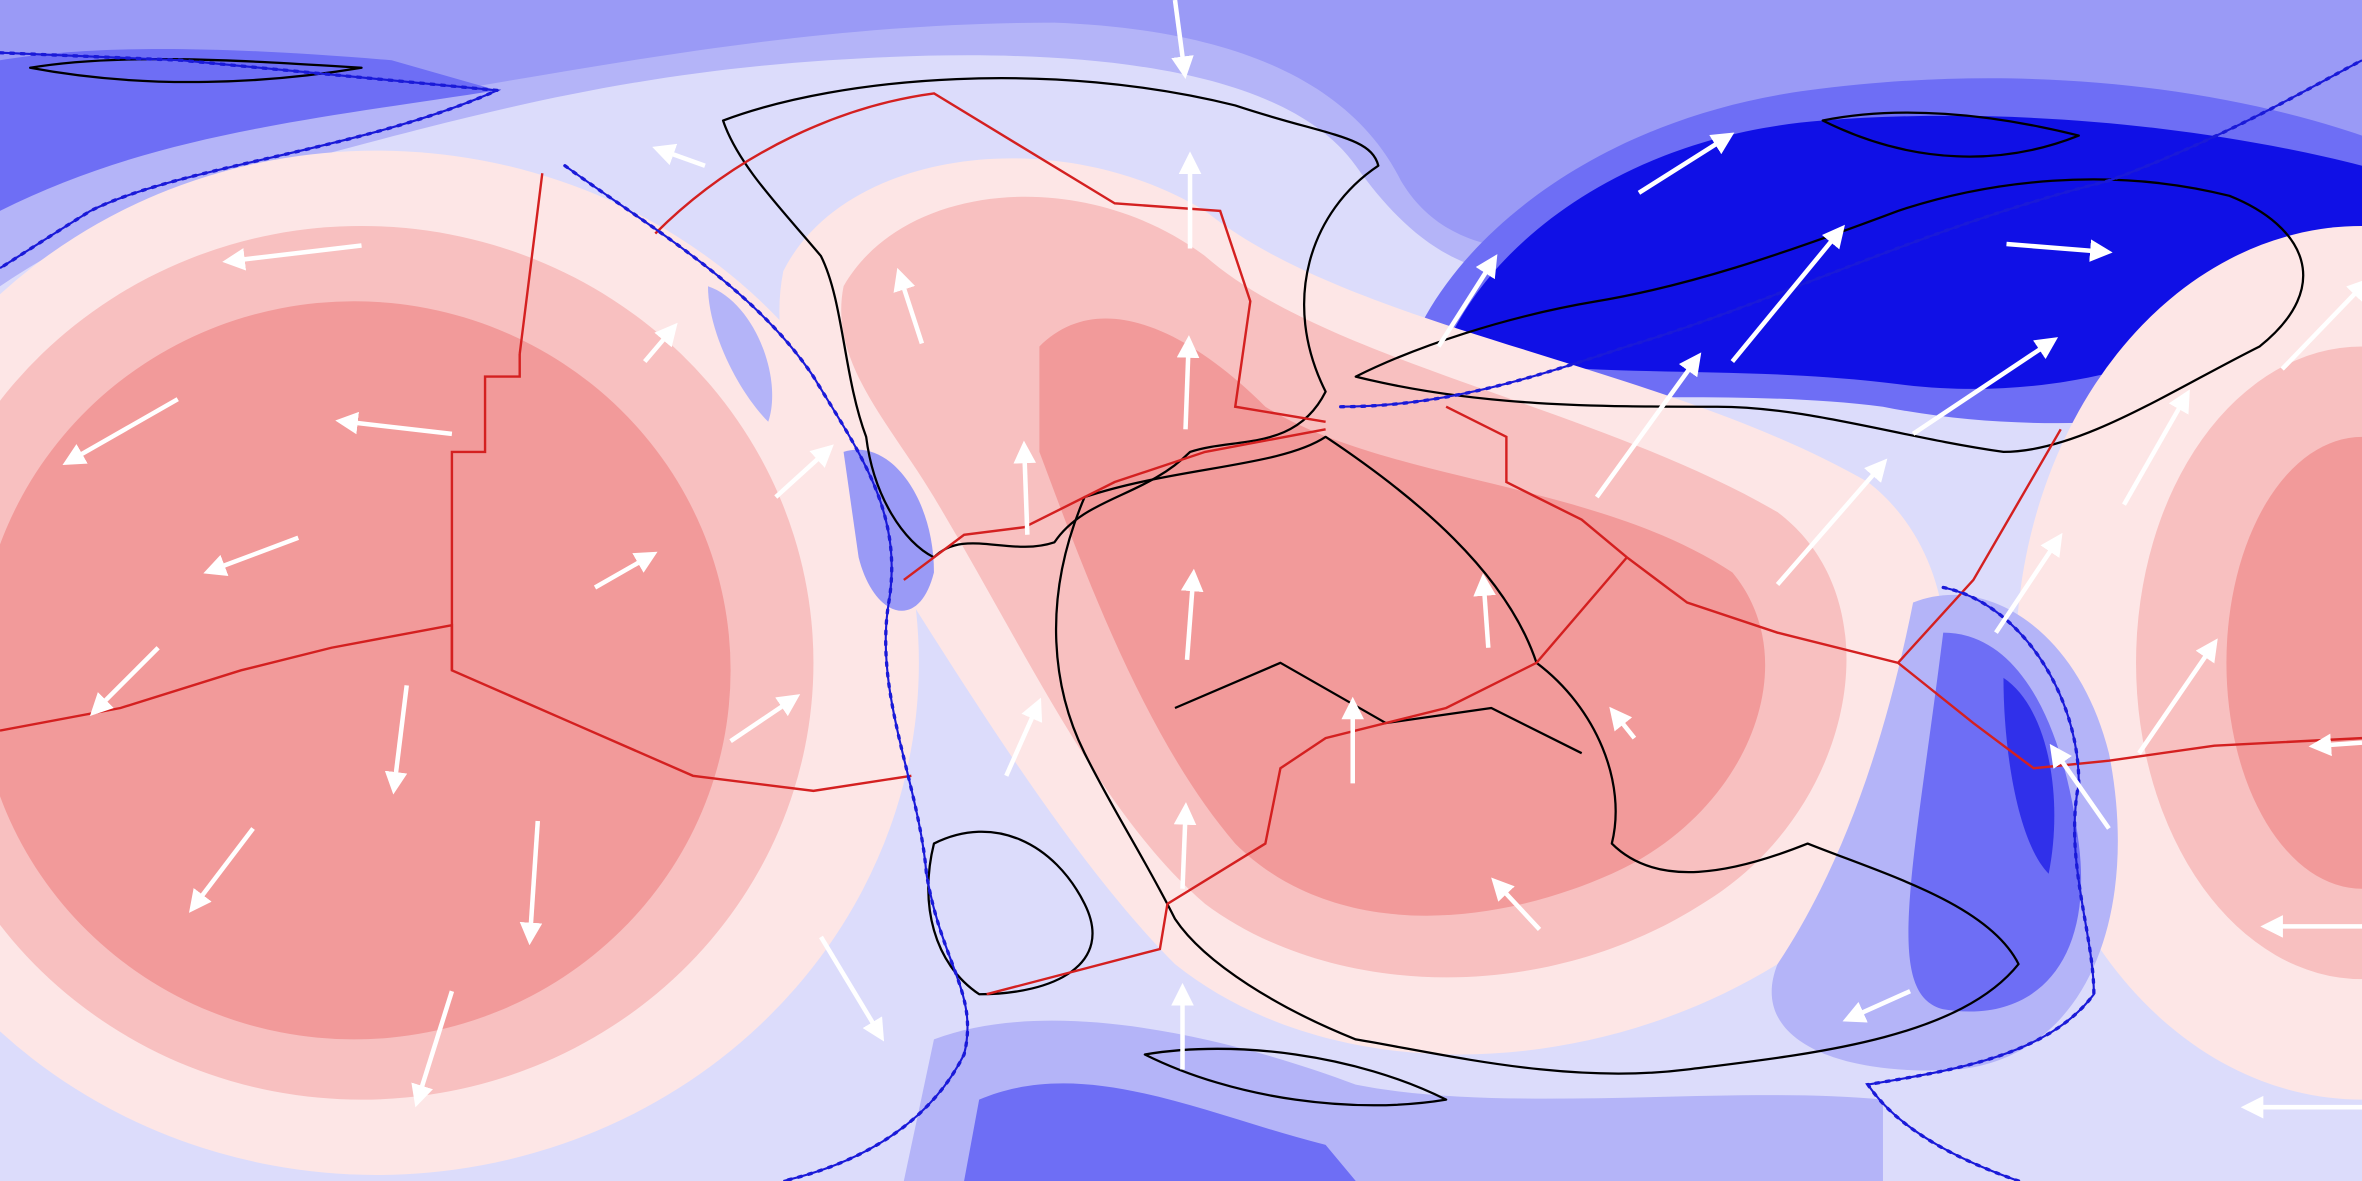 Image resolution: width=2362 pixels, height=1181 pixels. What do you see at coordinates (1160, 1132) in the screenshot?
I see `contour-blue` at bounding box center [1160, 1132].